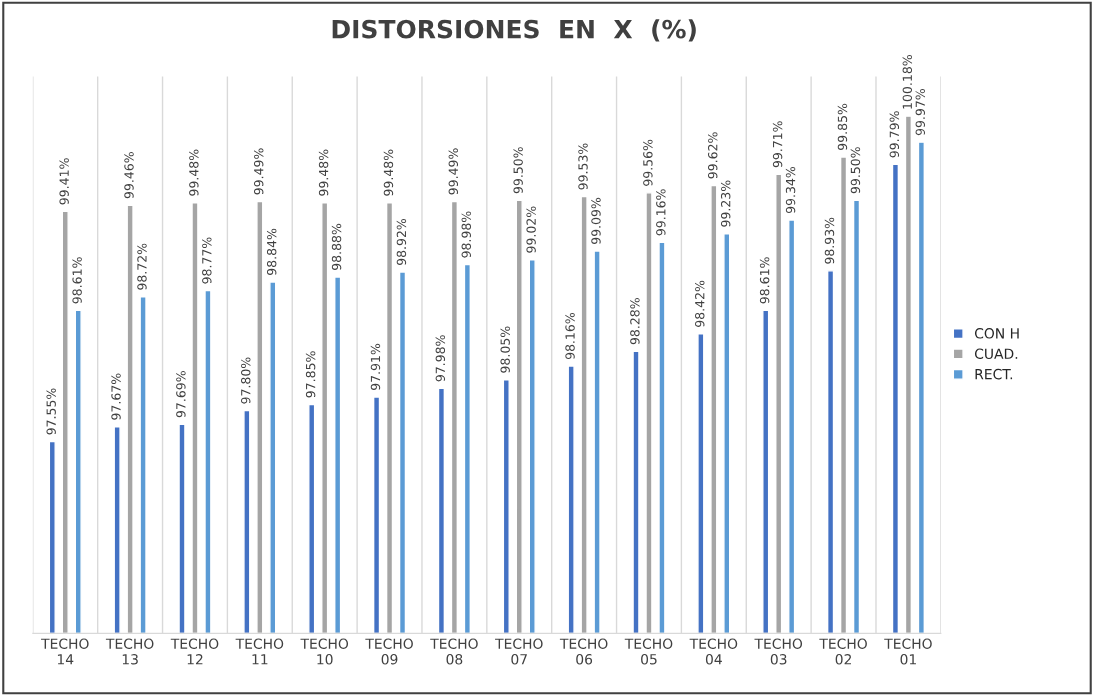 Image resolution: width=1094 pixels, height=696 pixels. What do you see at coordinates (996, 333) in the screenshot?
I see `legend-label: CON H` at bounding box center [996, 333].